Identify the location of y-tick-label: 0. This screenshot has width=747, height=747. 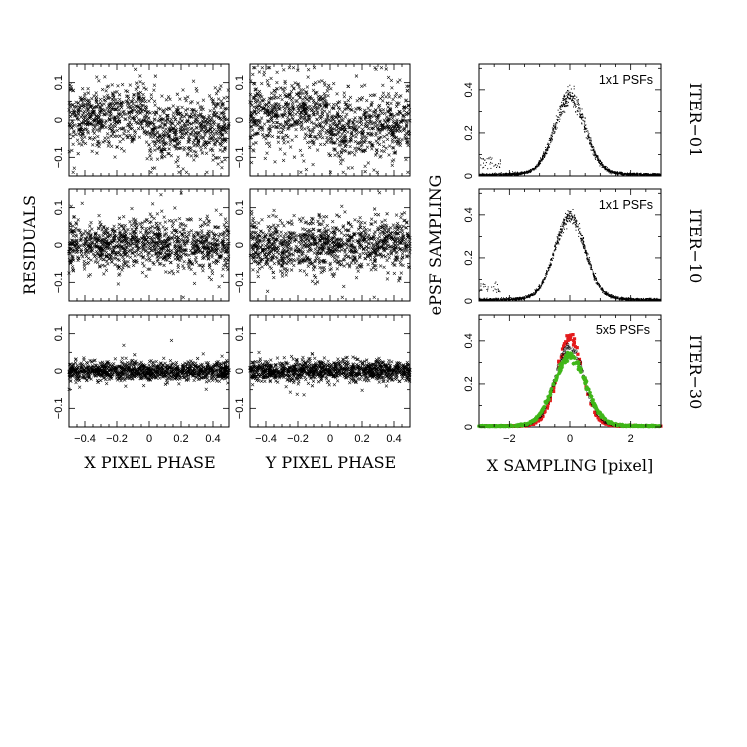
(240, 245).